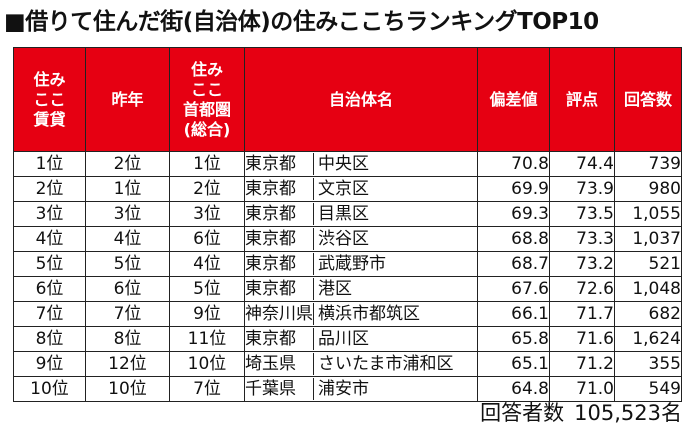 The height and width of the screenshot is (434, 694). I want to click on rank-cell: 5位, so click(49, 264).